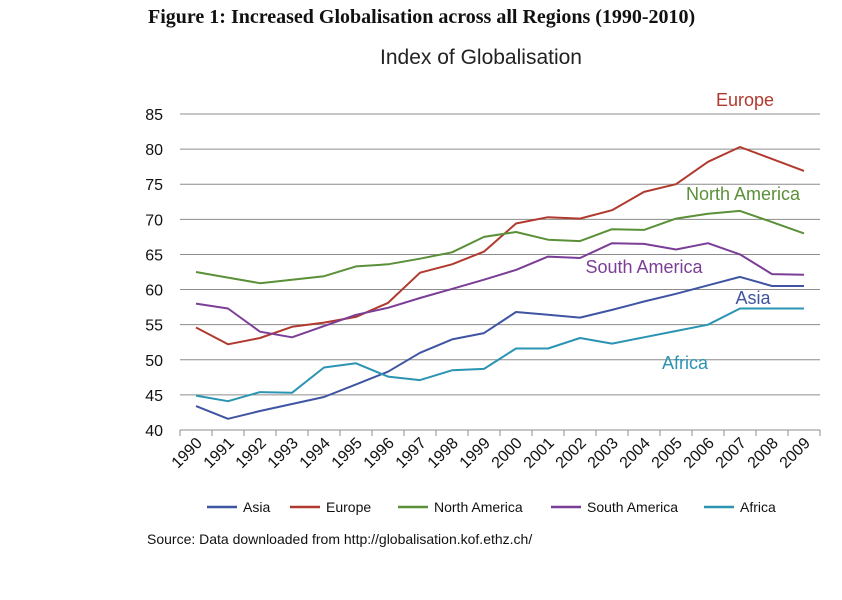 The image size is (842, 600). I want to click on x-tick-label: 2006, so click(699, 453).